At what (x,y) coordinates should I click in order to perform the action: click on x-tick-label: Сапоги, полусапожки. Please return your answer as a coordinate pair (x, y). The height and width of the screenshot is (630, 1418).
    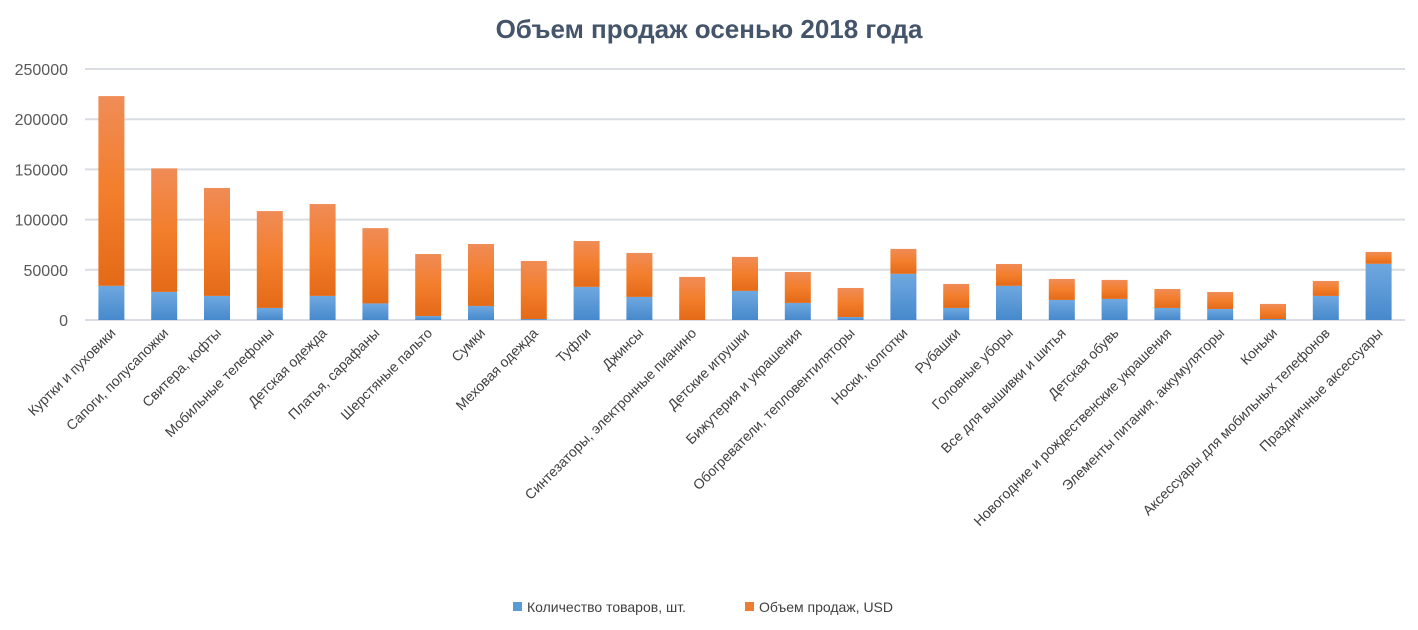
    Looking at the image, I should click on (117, 379).